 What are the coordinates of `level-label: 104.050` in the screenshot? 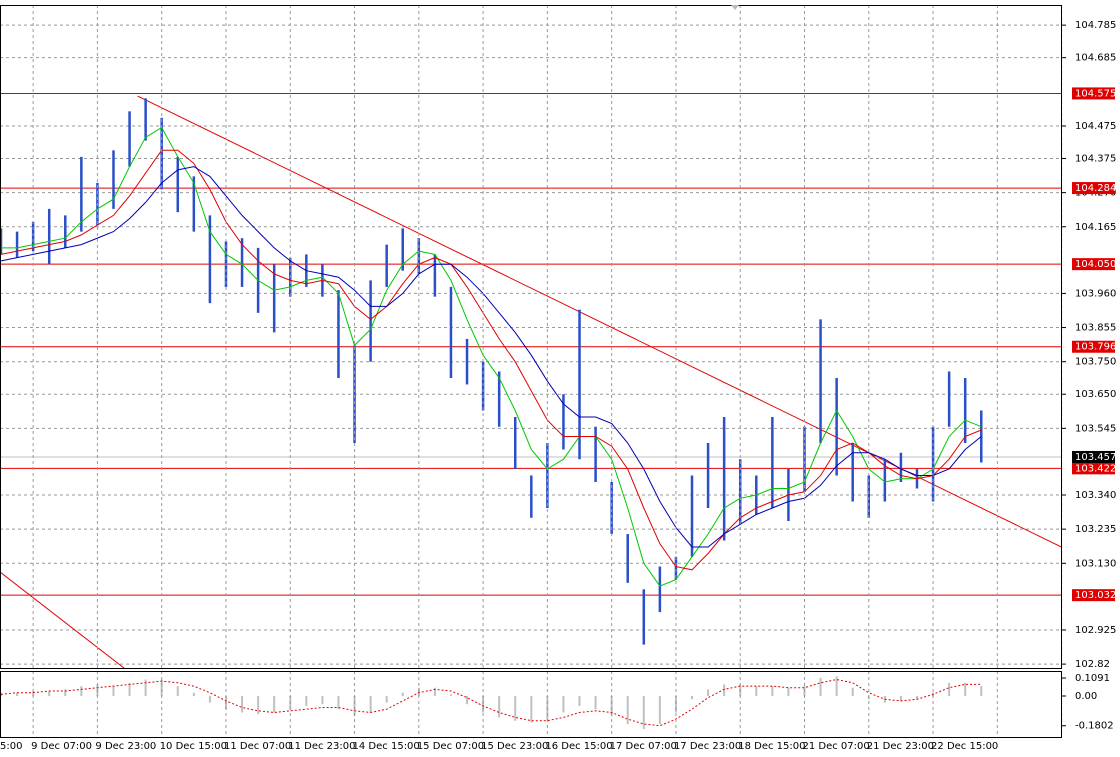 It's located at (1095, 264).